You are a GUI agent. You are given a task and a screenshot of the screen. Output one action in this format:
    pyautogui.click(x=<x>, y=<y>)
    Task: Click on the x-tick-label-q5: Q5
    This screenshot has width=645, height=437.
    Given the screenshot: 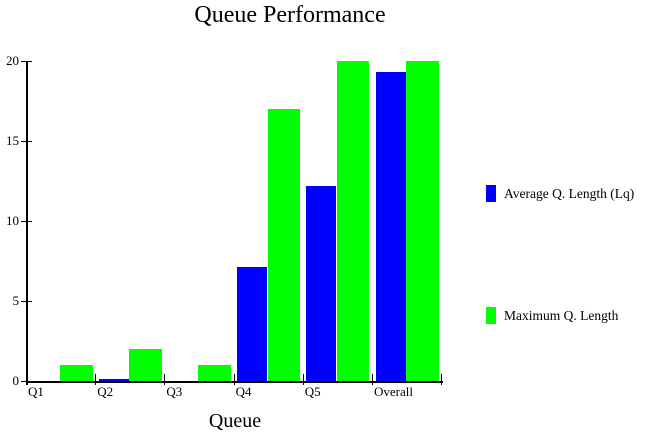 What is the action you would take?
    pyautogui.click(x=312, y=391)
    